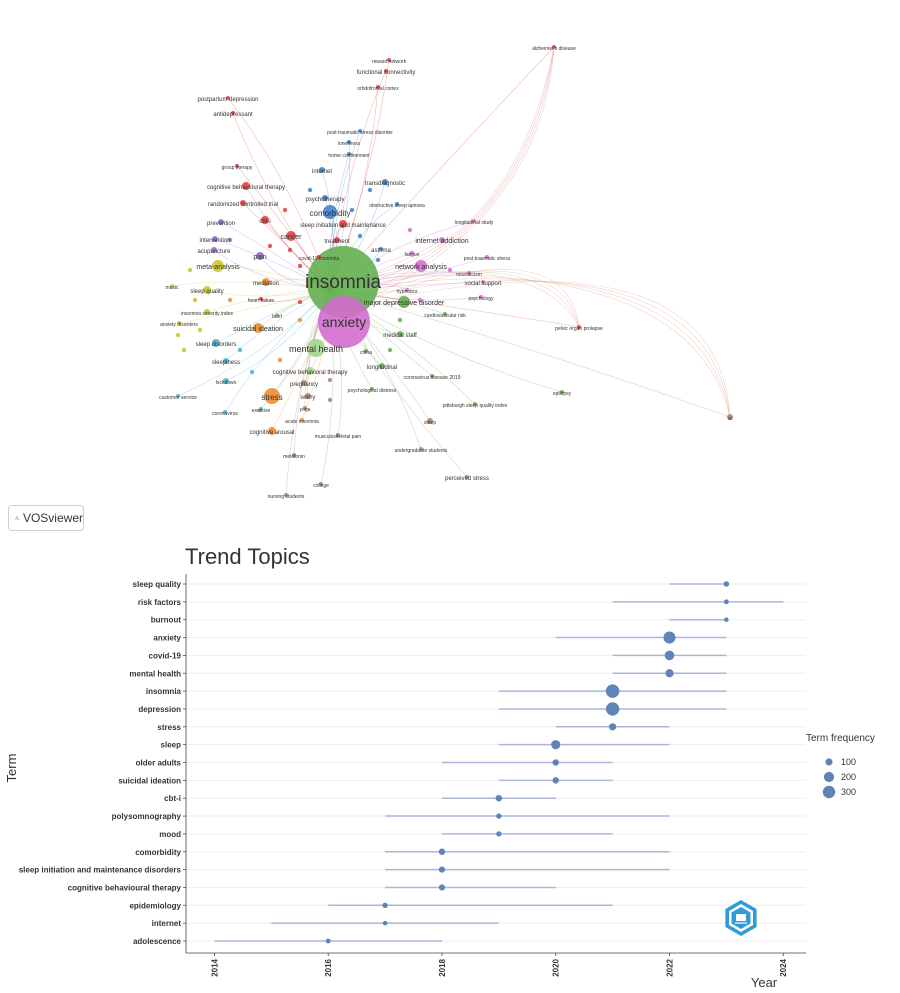 The image size is (900, 993). I want to click on network-node-label: sleep, so click(430, 423).